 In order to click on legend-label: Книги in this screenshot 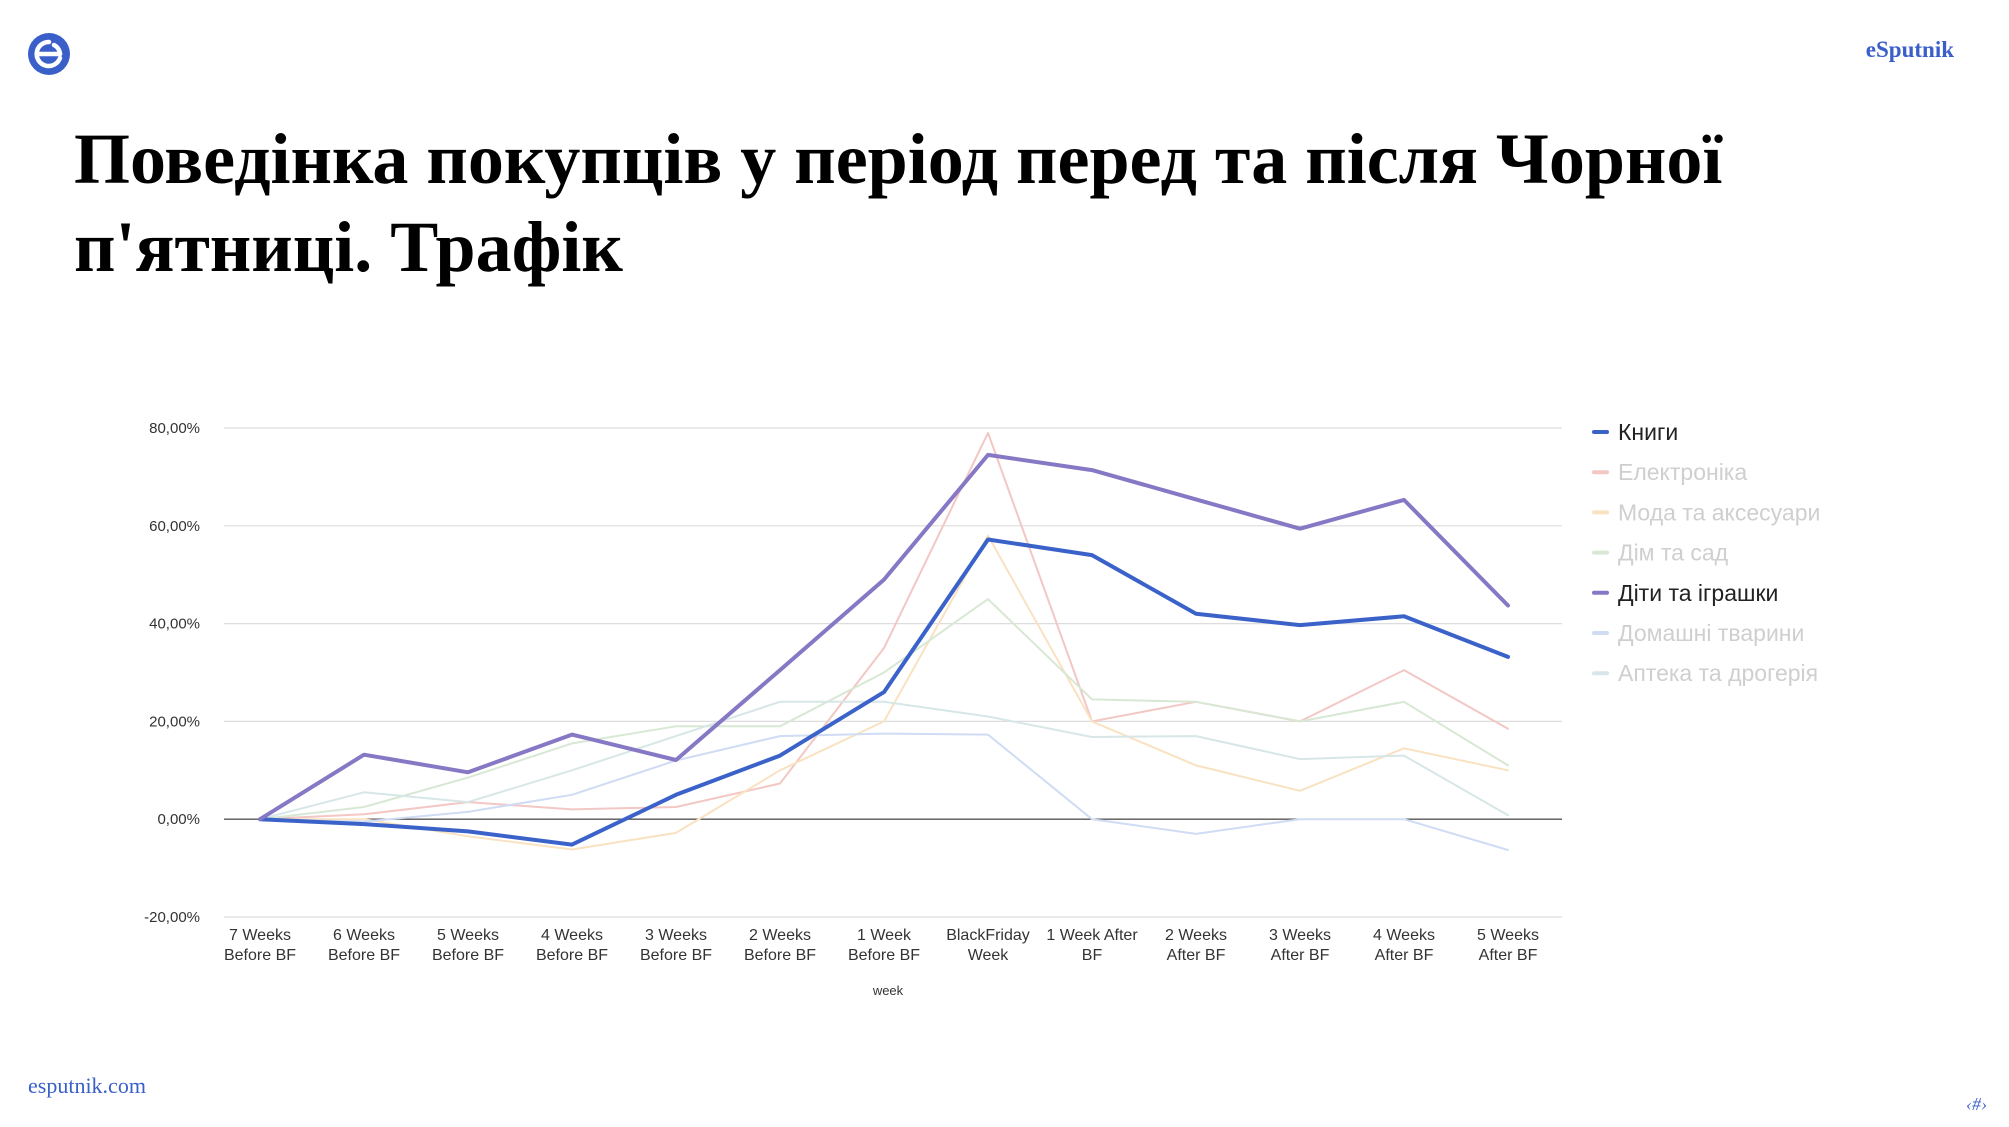, I will do `click(1648, 432)`.